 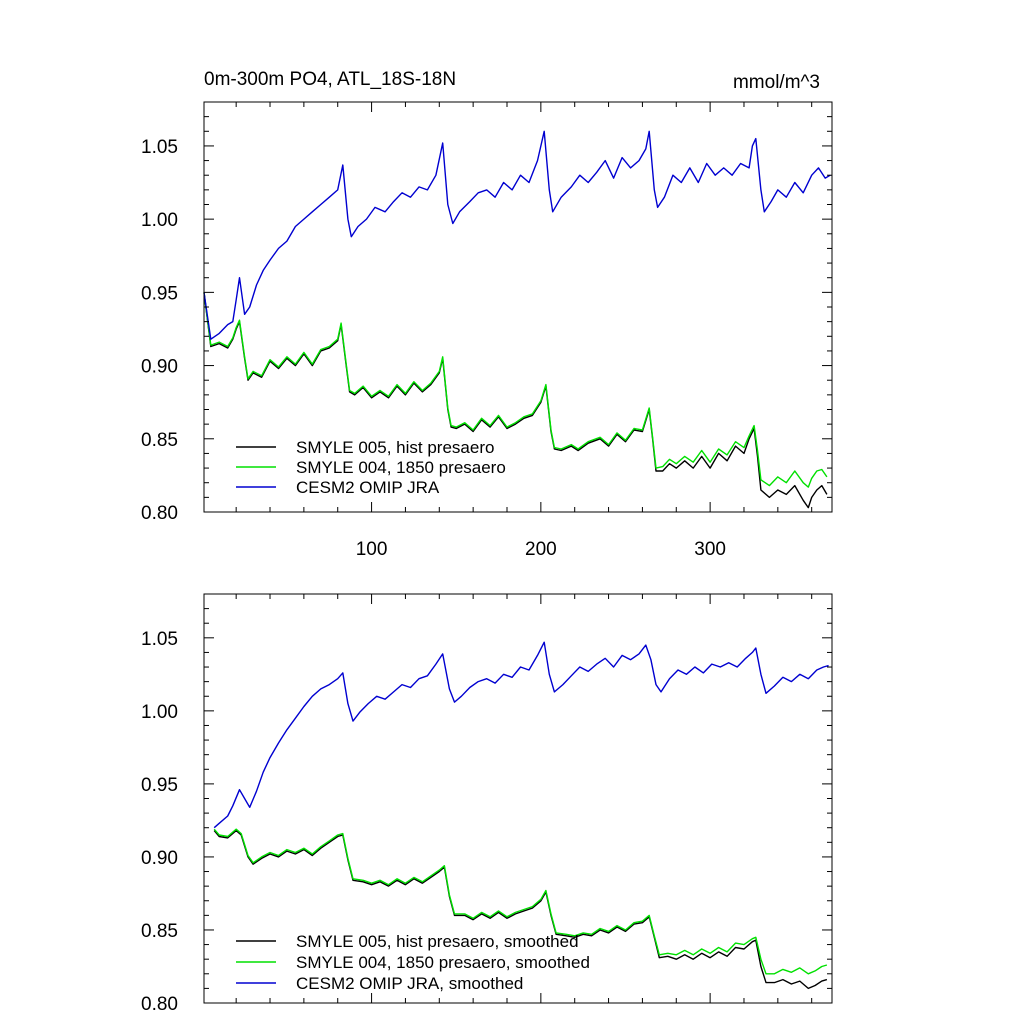 I want to click on legend-label: SMYLE 005, hist presaero, smoothed, so click(x=437, y=941).